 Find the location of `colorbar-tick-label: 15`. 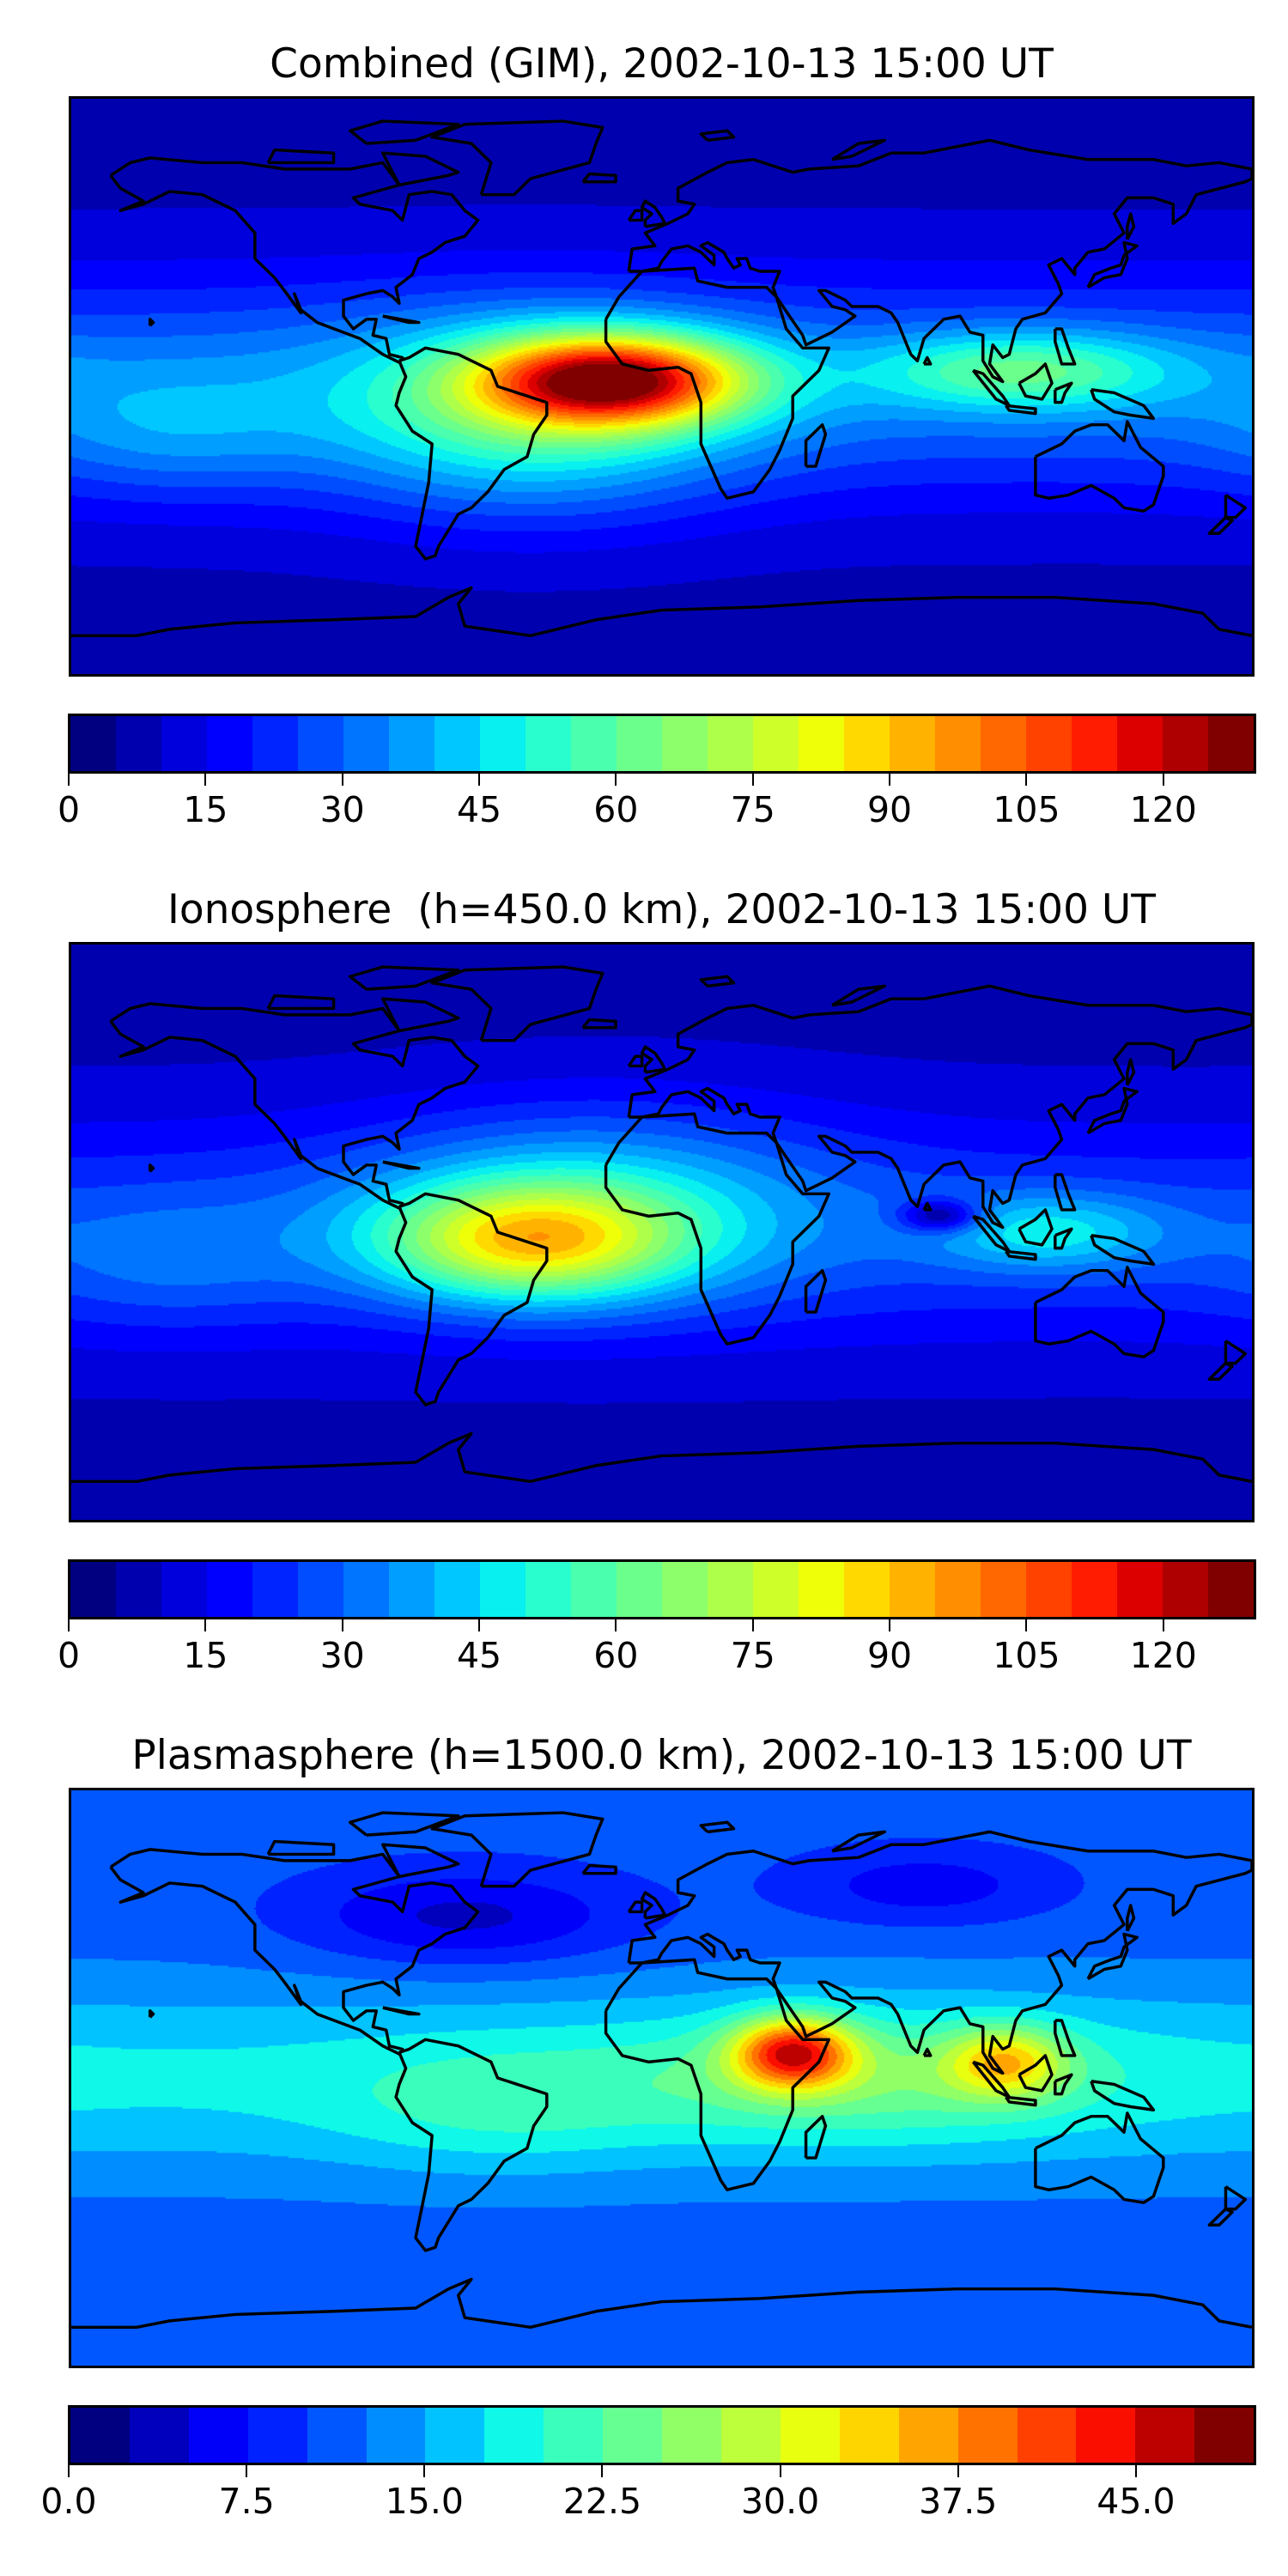

colorbar-tick-label: 15 is located at coordinates (206, 810).